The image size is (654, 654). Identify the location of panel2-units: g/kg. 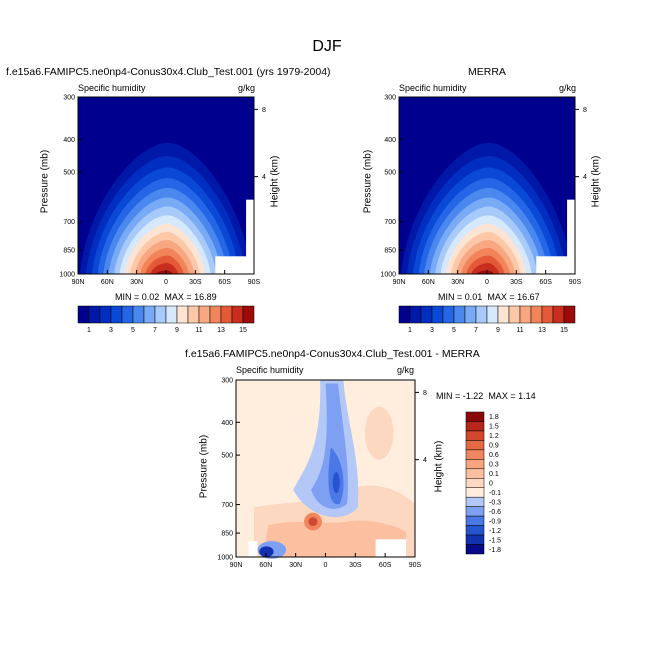
(568, 88).